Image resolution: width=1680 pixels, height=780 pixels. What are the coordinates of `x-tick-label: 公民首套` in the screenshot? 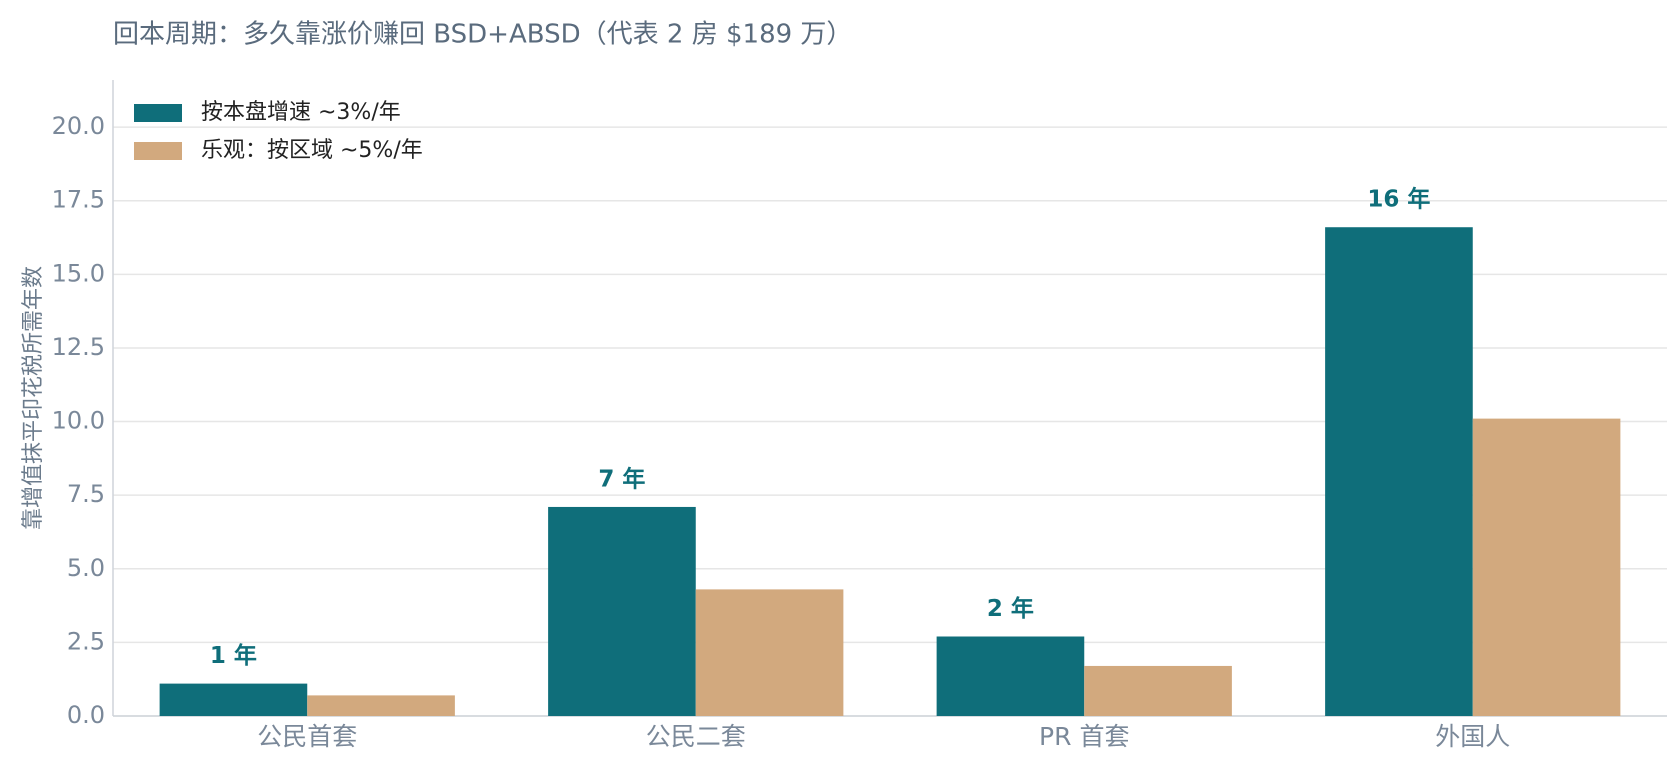 It's located at (307, 736).